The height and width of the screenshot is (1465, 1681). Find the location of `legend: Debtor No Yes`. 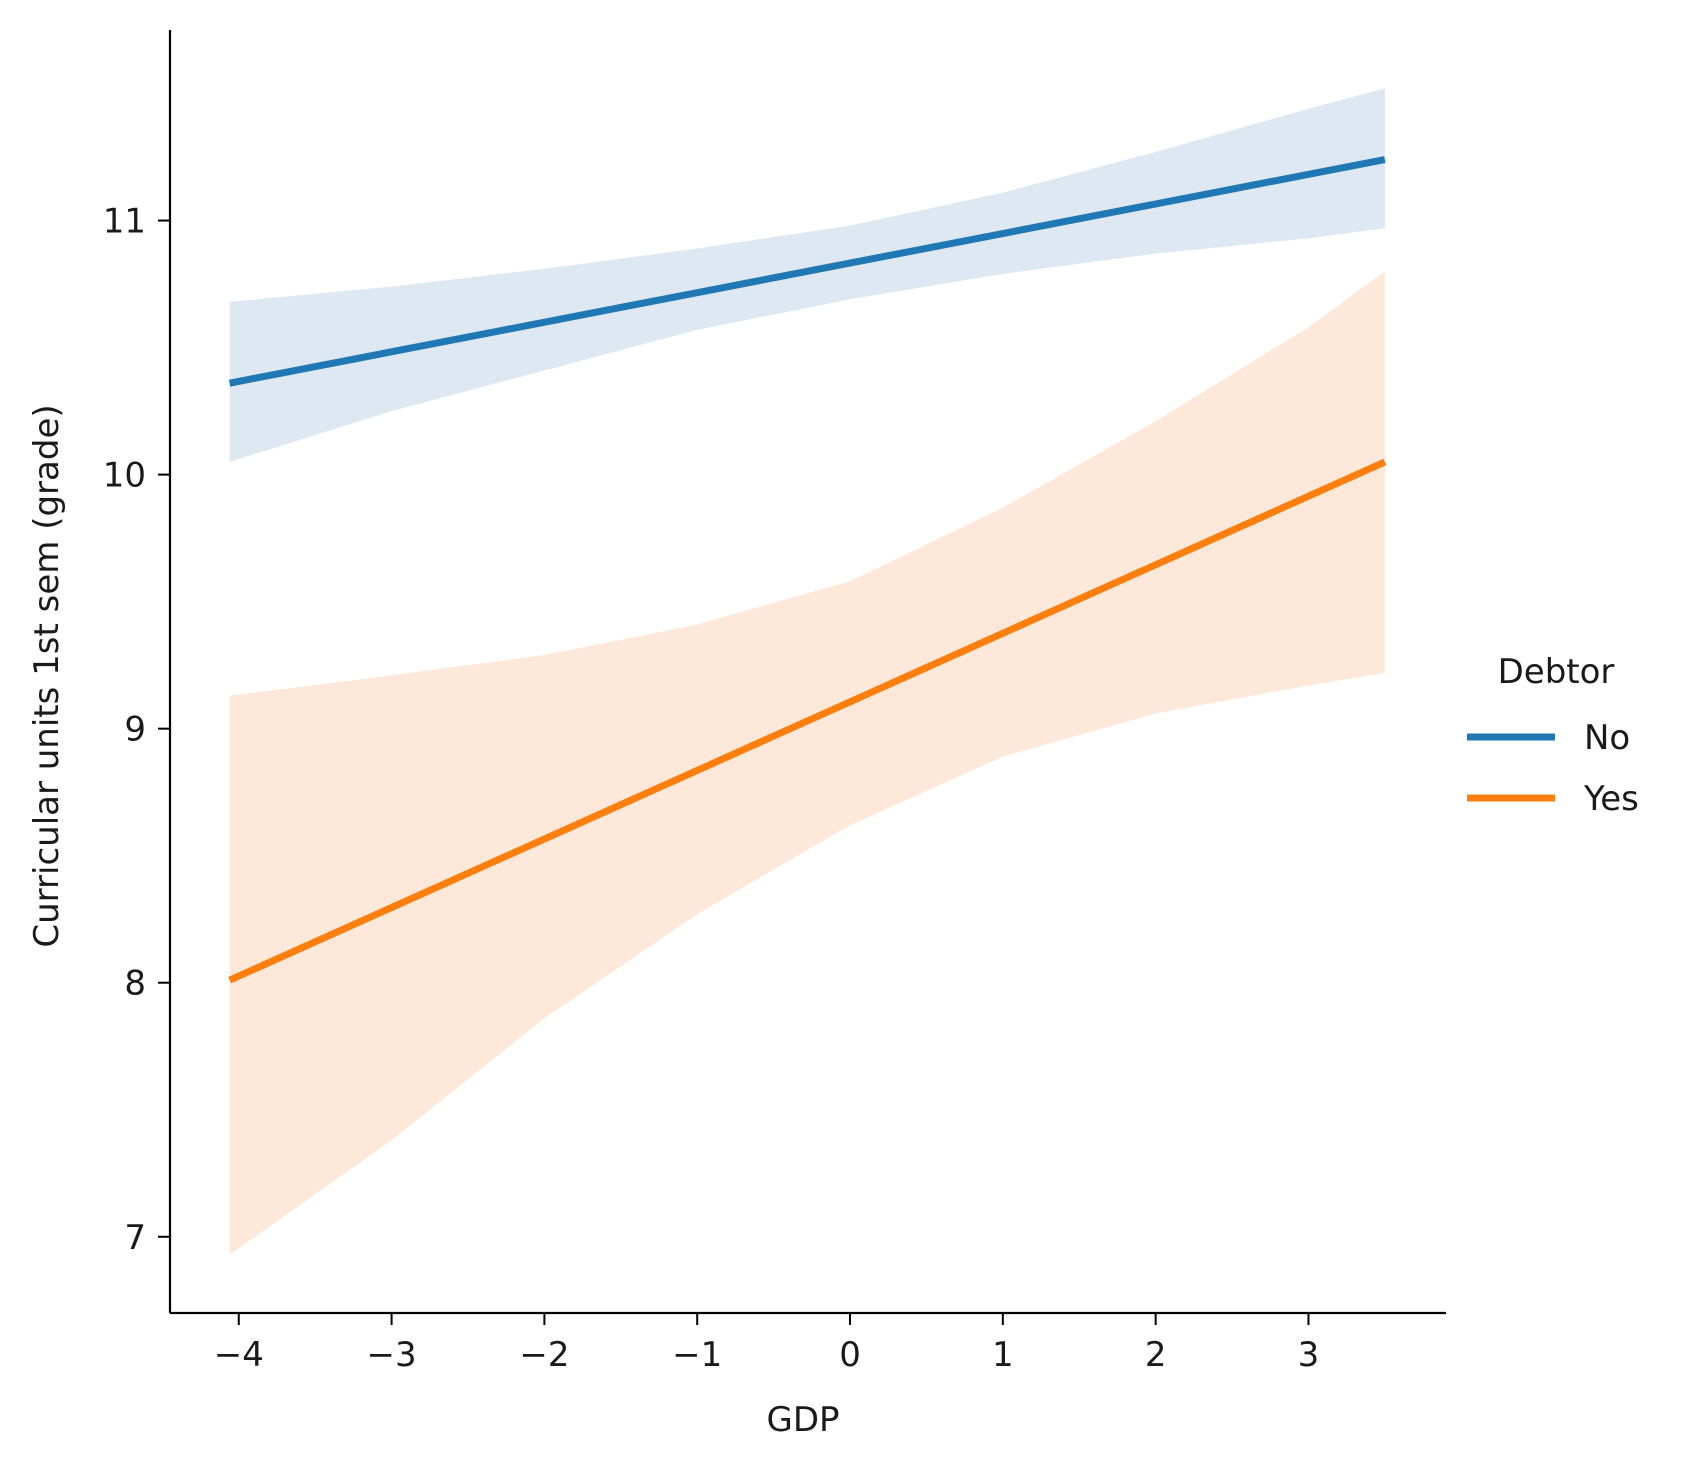

legend: Debtor No Yes is located at coordinates (1553, 735).